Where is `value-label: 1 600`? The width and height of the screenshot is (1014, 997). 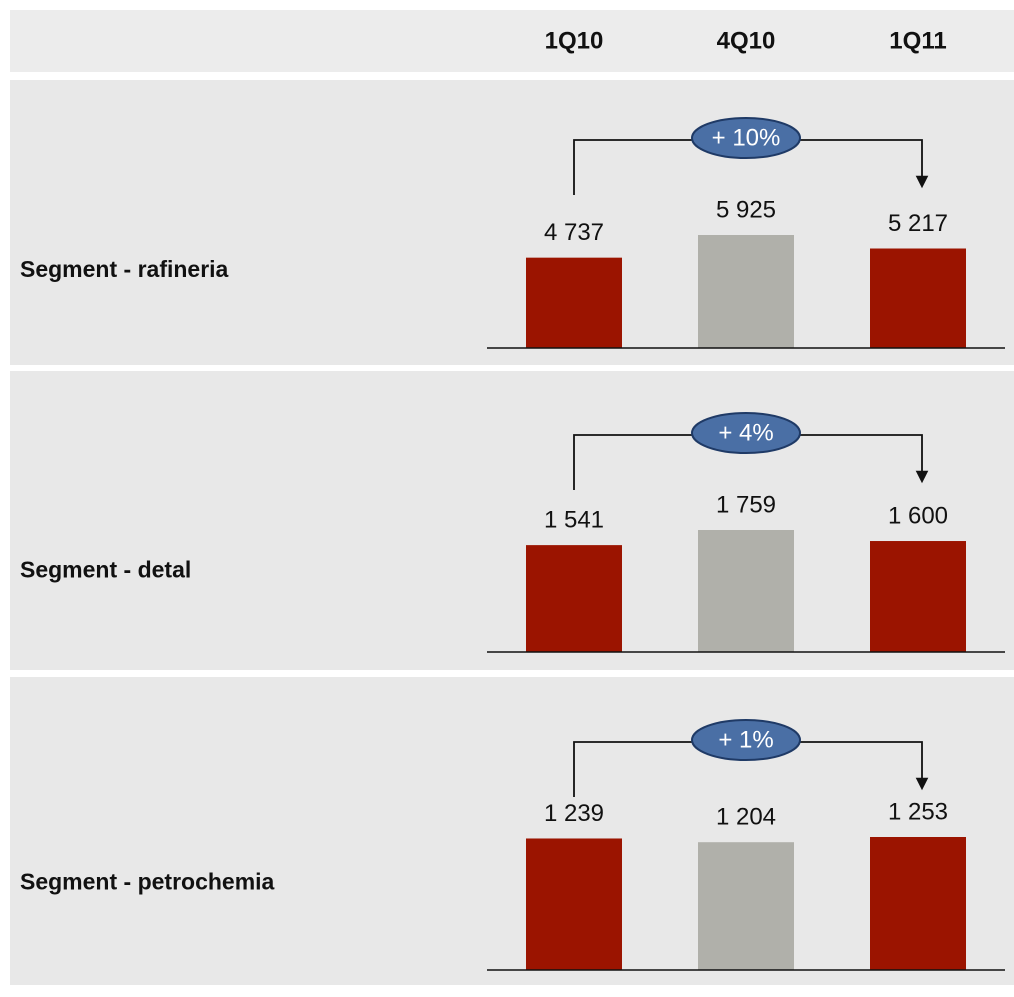
value-label: 1 600 is located at coordinates (918, 515).